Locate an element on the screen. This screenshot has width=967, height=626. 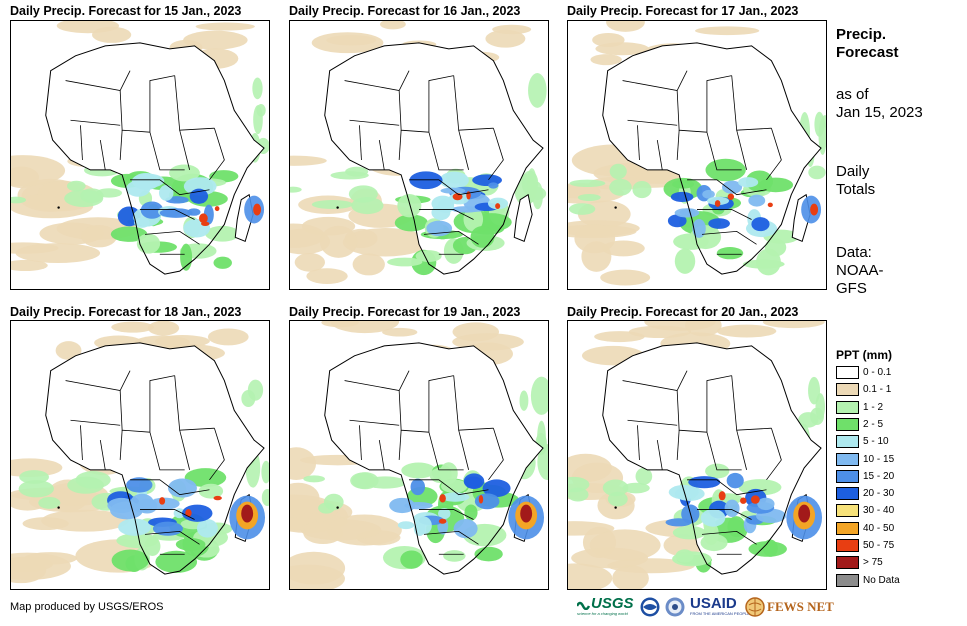
doi-seal-logo is located at coordinates (675, 607).